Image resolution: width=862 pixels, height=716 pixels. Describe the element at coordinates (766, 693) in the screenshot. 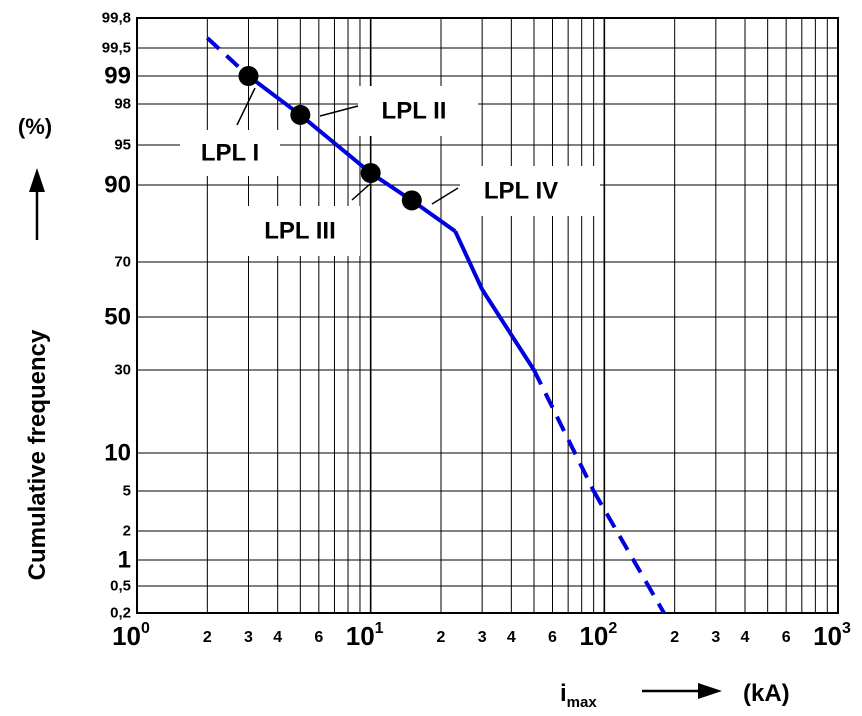

I see `x-unit-label: (kA)` at that location.